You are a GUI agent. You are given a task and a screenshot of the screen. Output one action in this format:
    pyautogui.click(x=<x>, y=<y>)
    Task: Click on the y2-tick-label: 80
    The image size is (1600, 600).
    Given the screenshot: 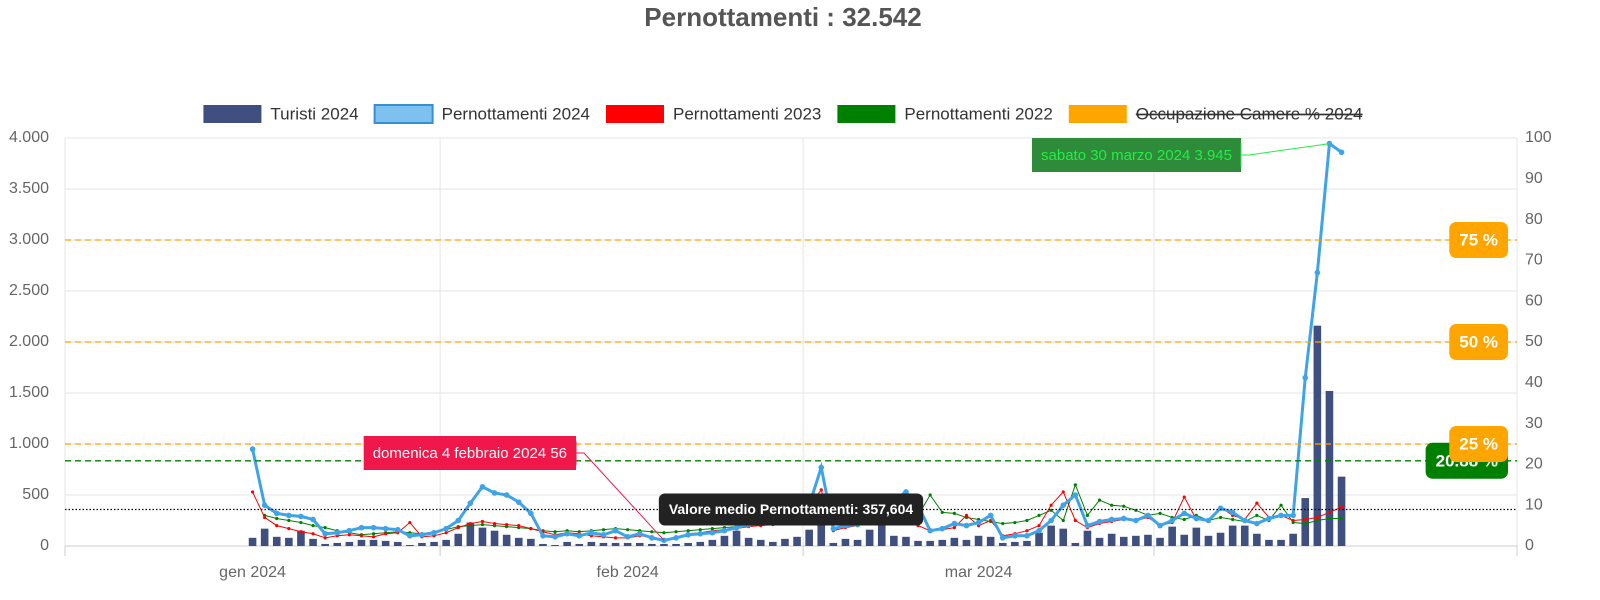 What is the action you would take?
    pyautogui.click(x=1534, y=219)
    